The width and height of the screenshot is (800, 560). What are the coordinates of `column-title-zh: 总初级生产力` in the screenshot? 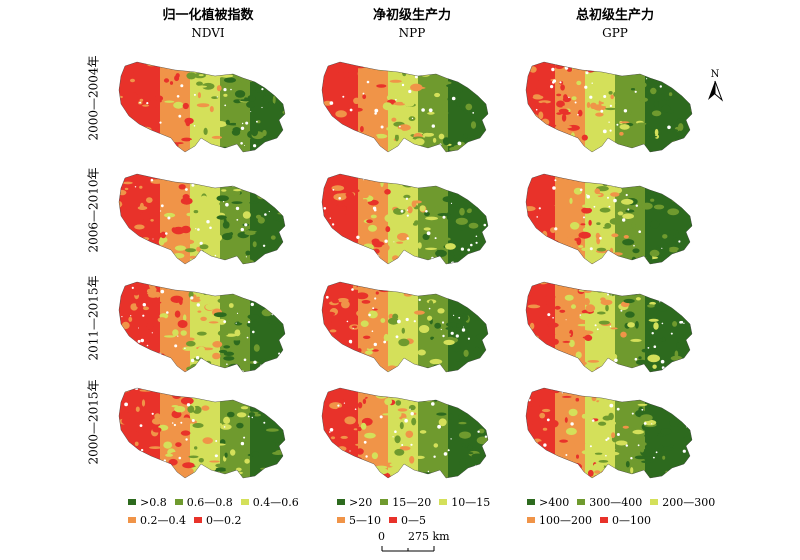 It's located at (614, 15).